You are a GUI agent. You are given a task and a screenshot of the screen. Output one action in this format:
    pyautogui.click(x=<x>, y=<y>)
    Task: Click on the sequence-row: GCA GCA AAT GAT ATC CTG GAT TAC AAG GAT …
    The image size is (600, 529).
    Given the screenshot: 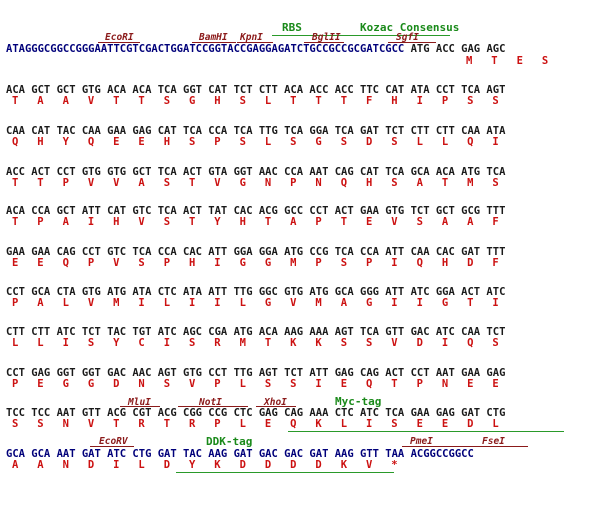 What is the action you would take?
    pyautogui.click(x=240, y=454)
    